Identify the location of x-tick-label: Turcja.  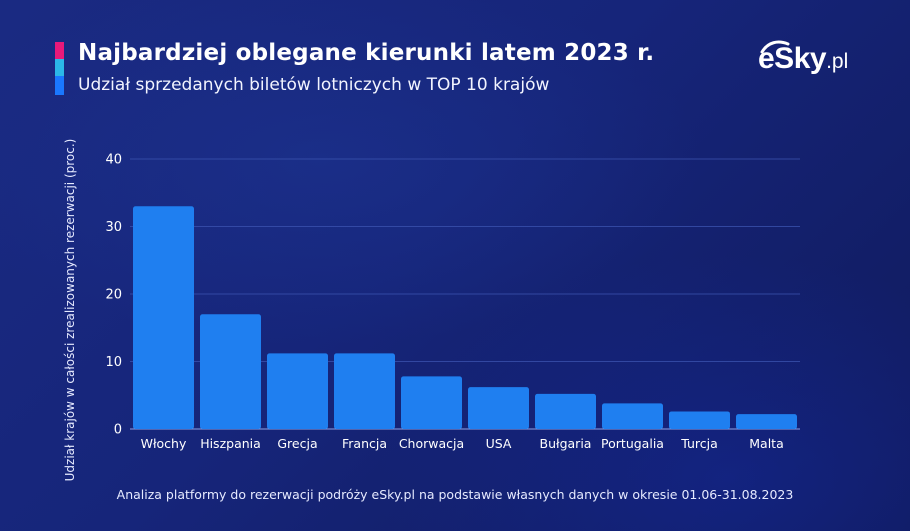
(699, 443).